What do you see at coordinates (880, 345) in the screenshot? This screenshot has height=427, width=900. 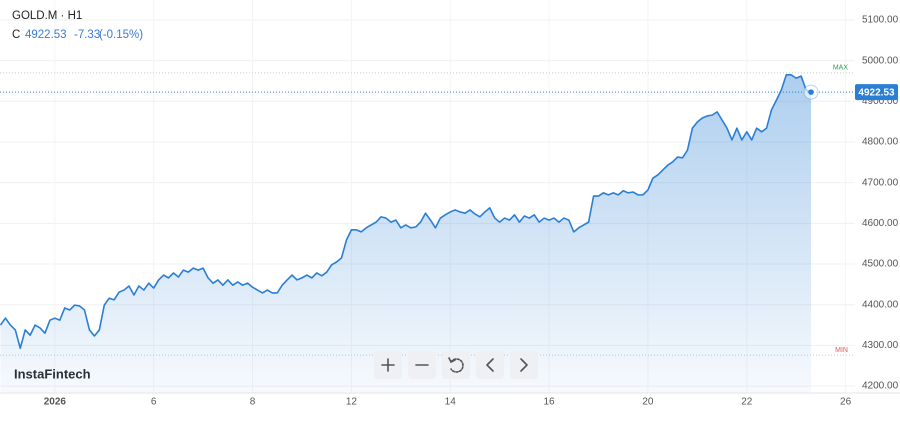 I see `y-tick-label: 4300.00` at bounding box center [880, 345].